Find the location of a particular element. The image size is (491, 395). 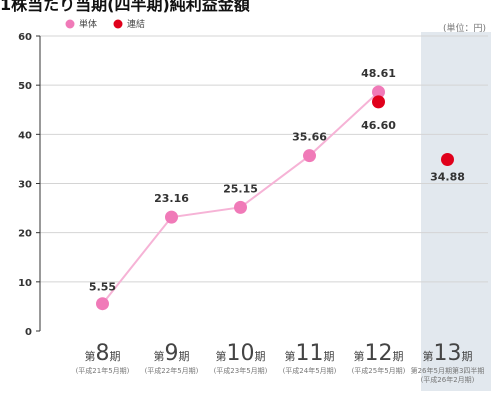

x-tick-label: 第13期 is located at coordinates (448, 353).